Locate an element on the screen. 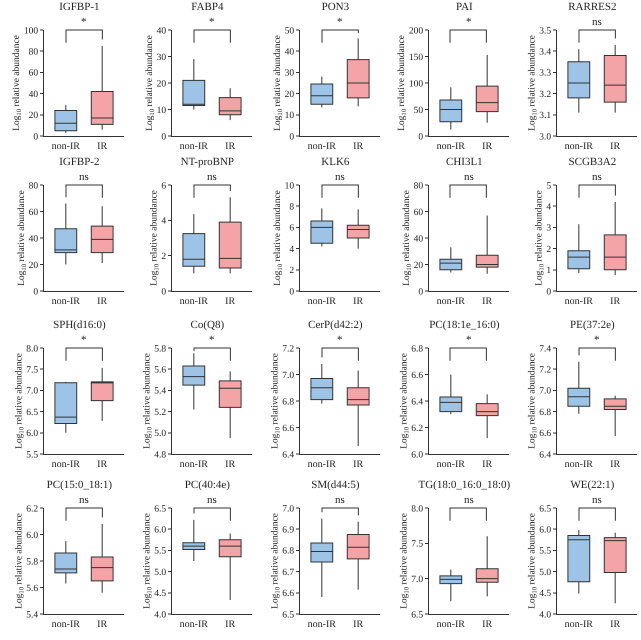 This screenshot has height=640, width=641. y-tick-label: 3.2 is located at coordinates (545, 95).